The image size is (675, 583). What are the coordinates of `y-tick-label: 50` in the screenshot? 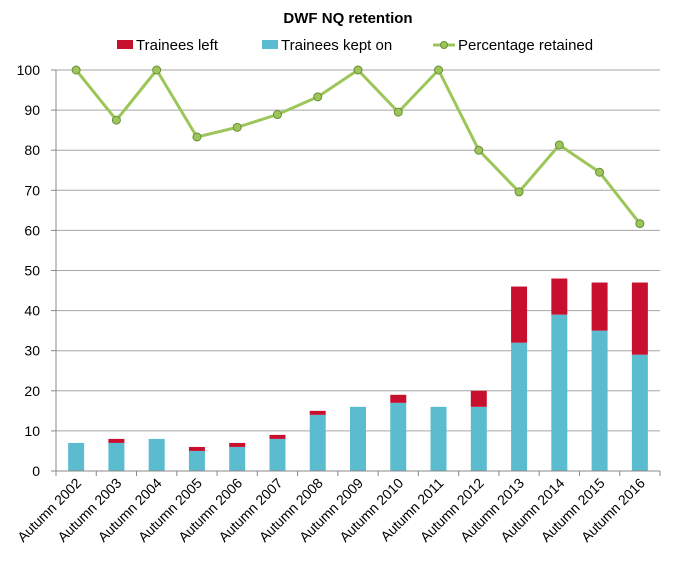 It's located at (32, 271).